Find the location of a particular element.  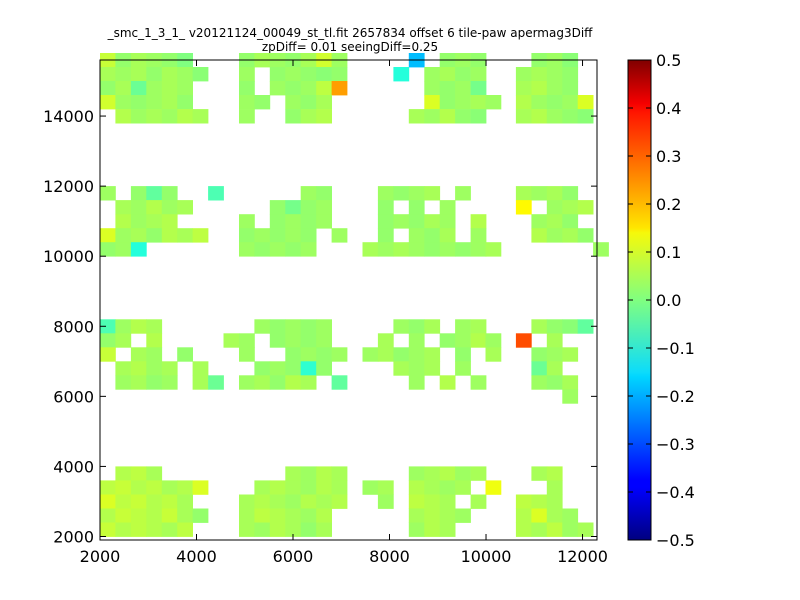

x-tick-label: 12000 is located at coordinates (582, 556).